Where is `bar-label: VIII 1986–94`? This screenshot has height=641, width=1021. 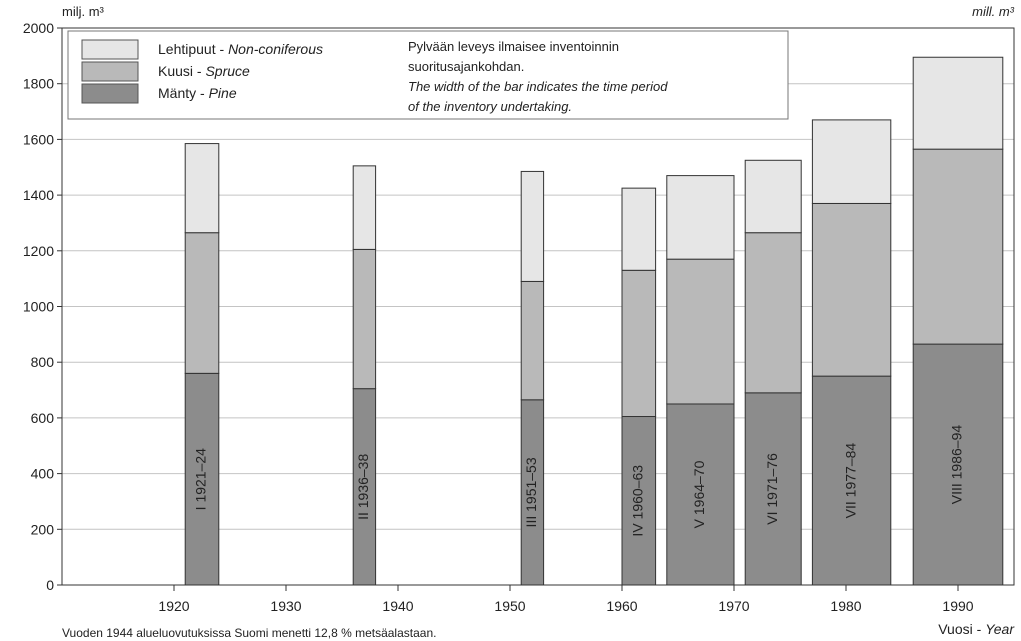 bar-label: VIII 1986–94 is located at coordinates (957, 465).